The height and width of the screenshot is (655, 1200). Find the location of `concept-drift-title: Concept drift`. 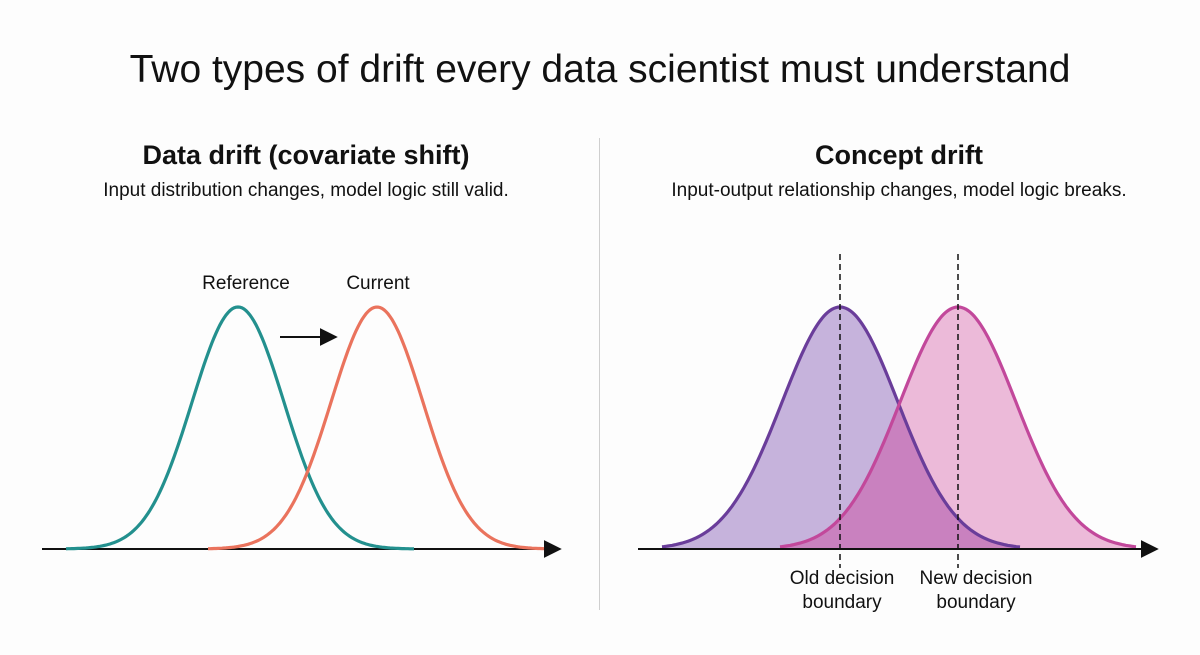

concept-drift-title: Concept drift is located at coordinates (899, 155).